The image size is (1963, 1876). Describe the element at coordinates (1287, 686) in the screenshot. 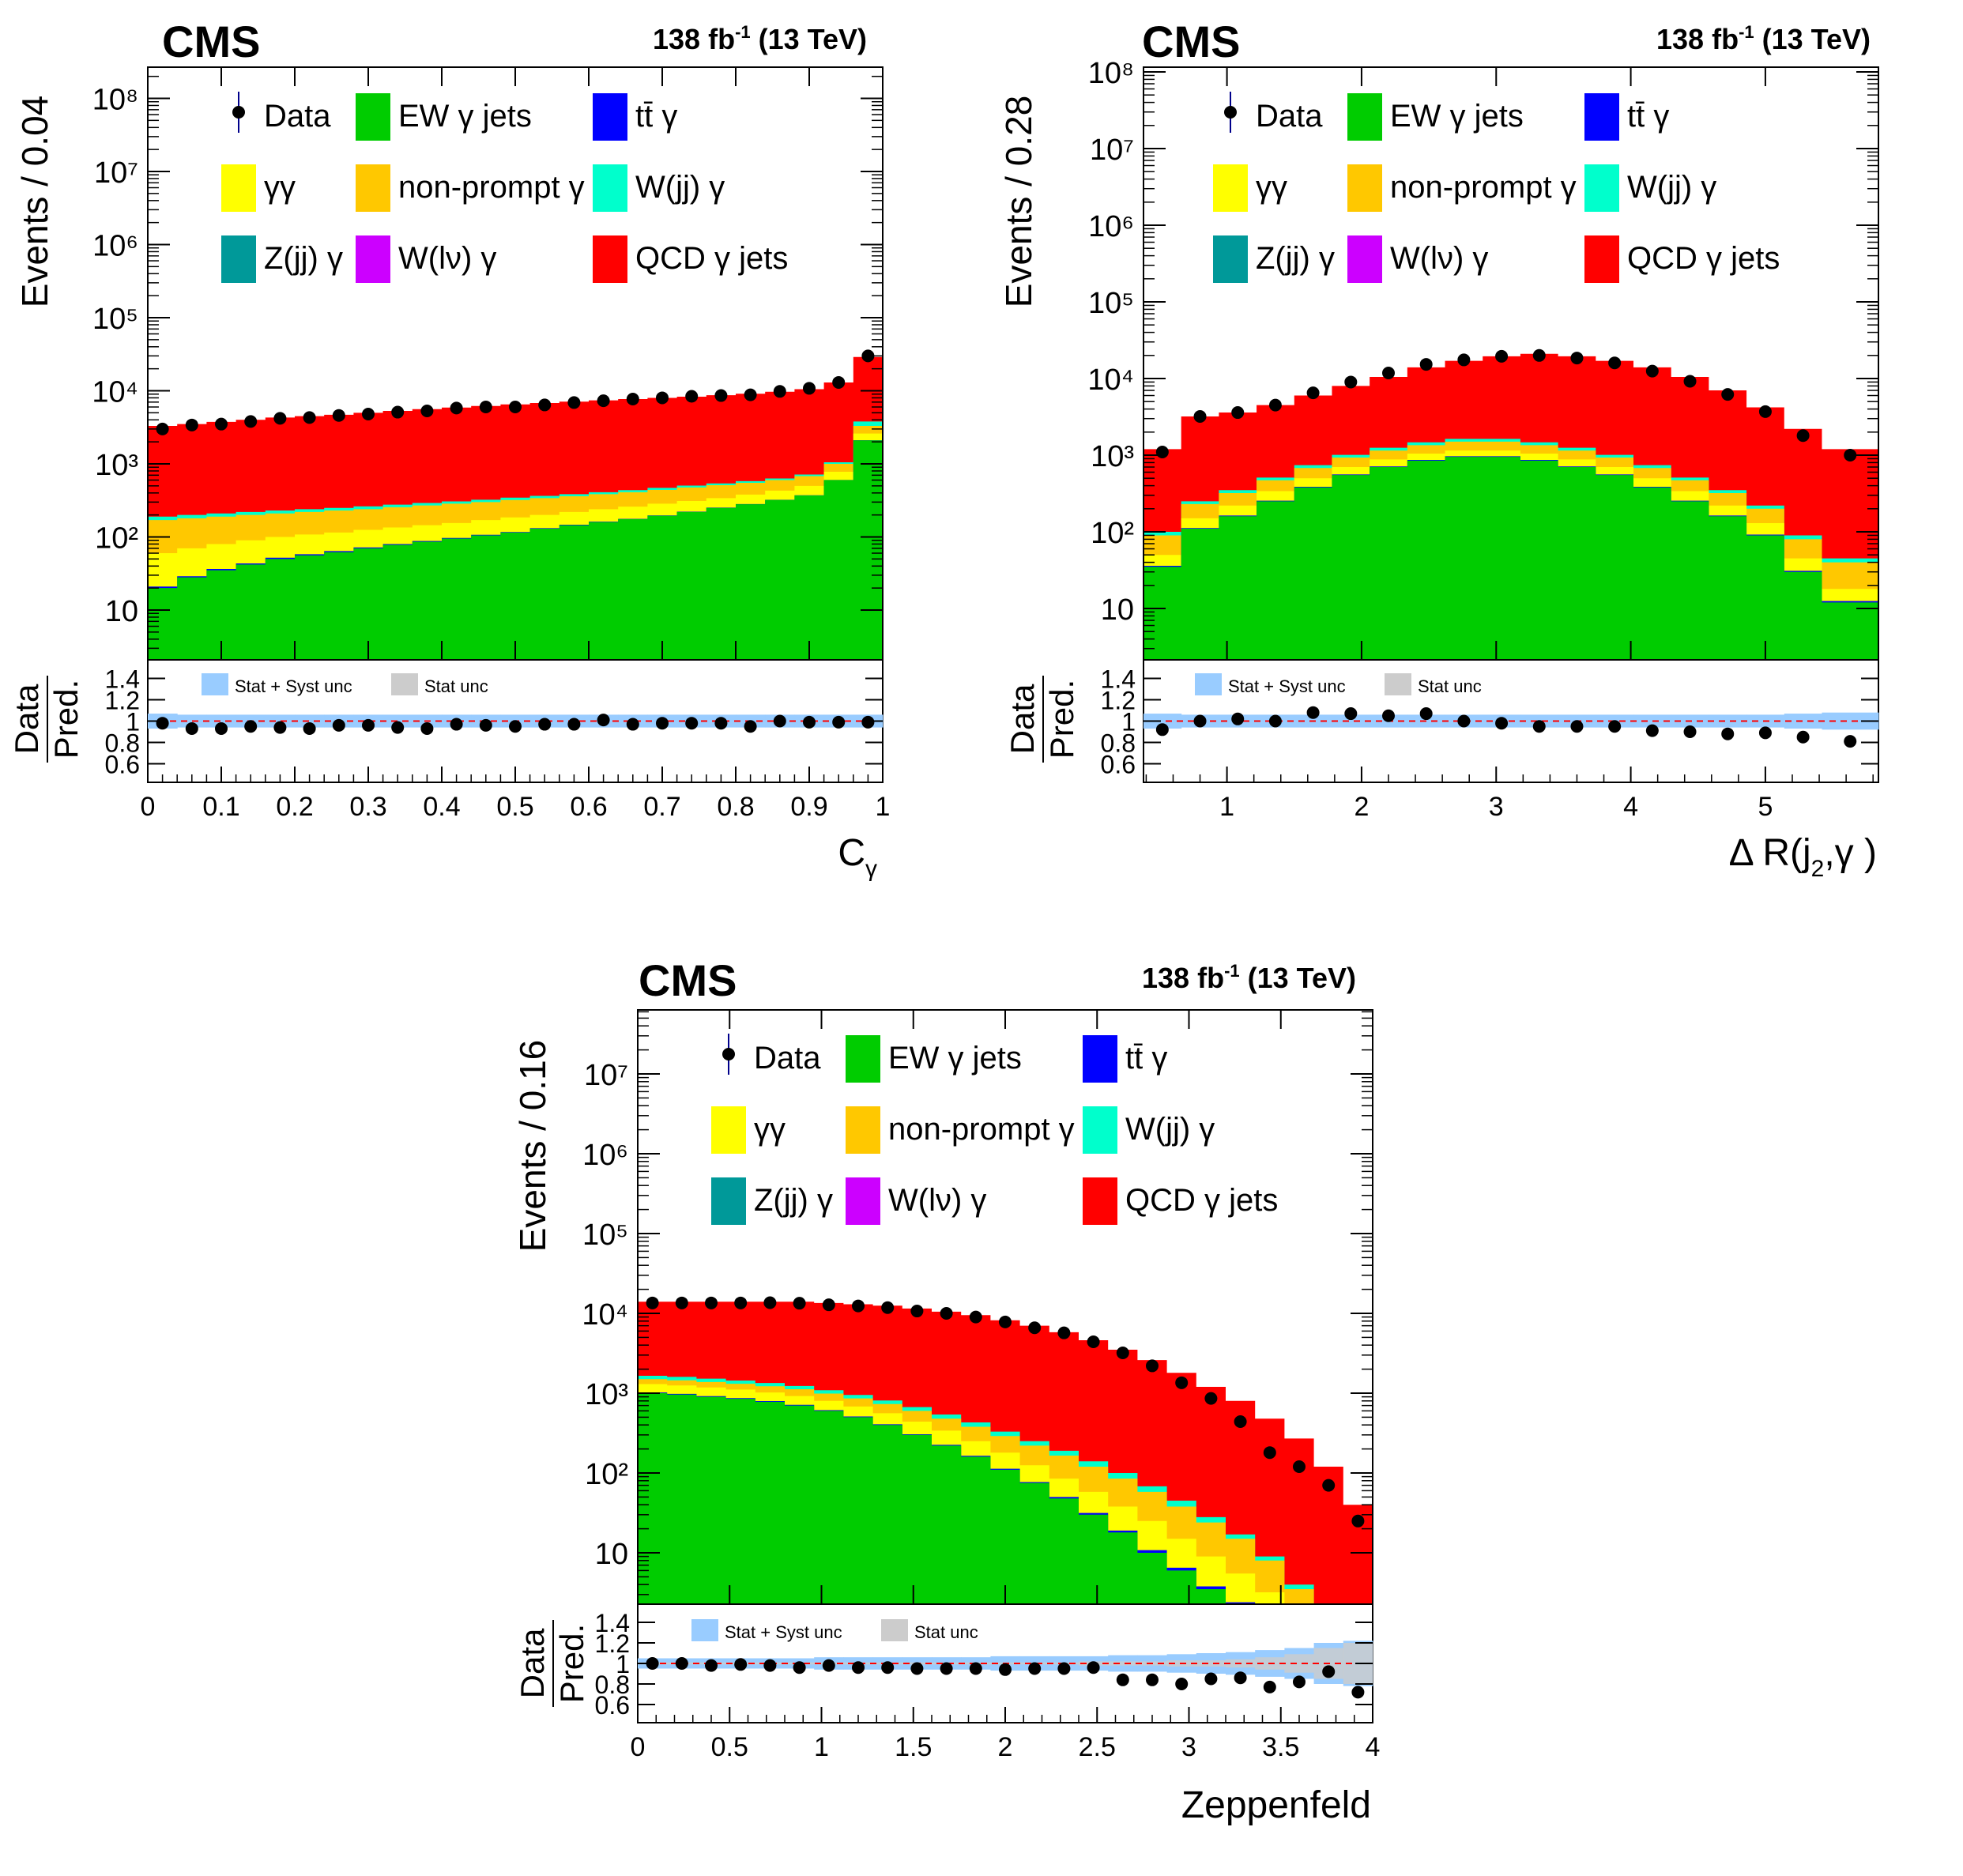

I see `ratio-legend-label-statsyst: Stat + Syst unc` at that location.